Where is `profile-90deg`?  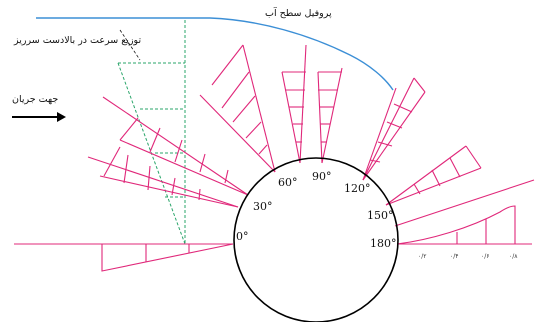
profile-90deg is located at coordinates (330, 115).